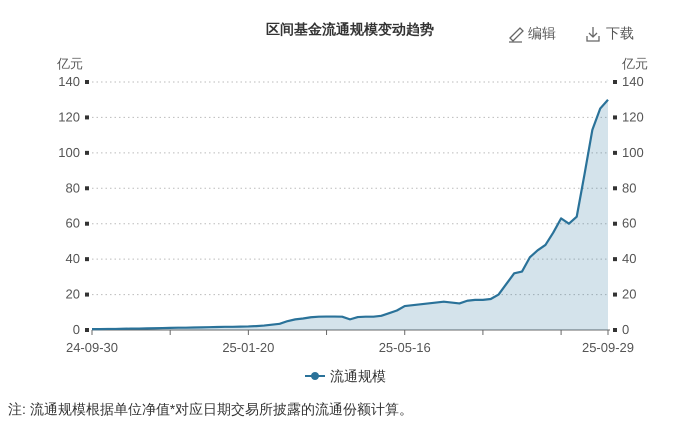 Image resolution: width=700 pixels, height=432 pixels. Describe the element at coordinates (211, 409) in the screenshot. I see `text: 注: 流通规模根据单位净值*对应日期交易所披露的流通份额计算。` at that location.